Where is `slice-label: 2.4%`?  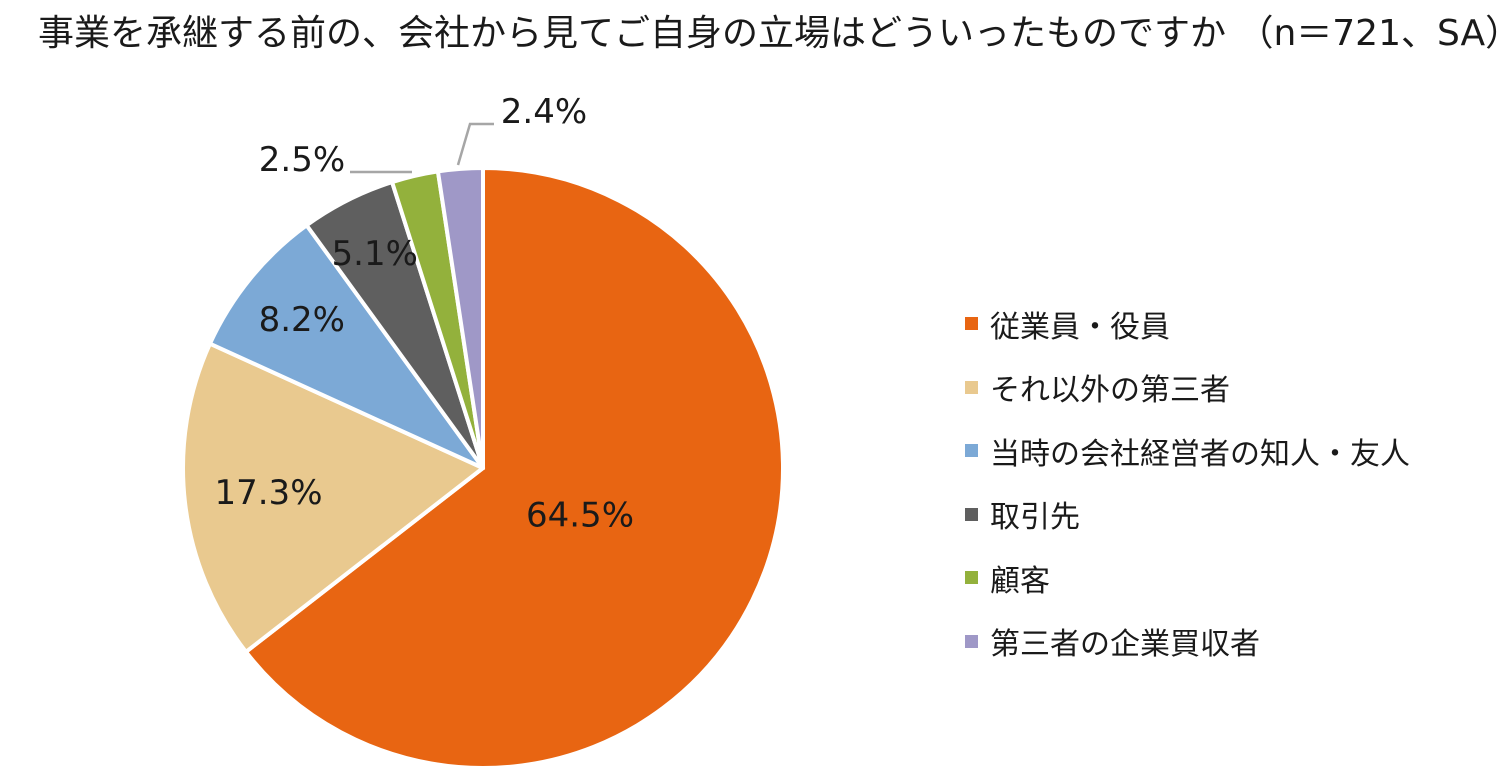 slice-label: 2.4% is located at coordinates (544, 112).